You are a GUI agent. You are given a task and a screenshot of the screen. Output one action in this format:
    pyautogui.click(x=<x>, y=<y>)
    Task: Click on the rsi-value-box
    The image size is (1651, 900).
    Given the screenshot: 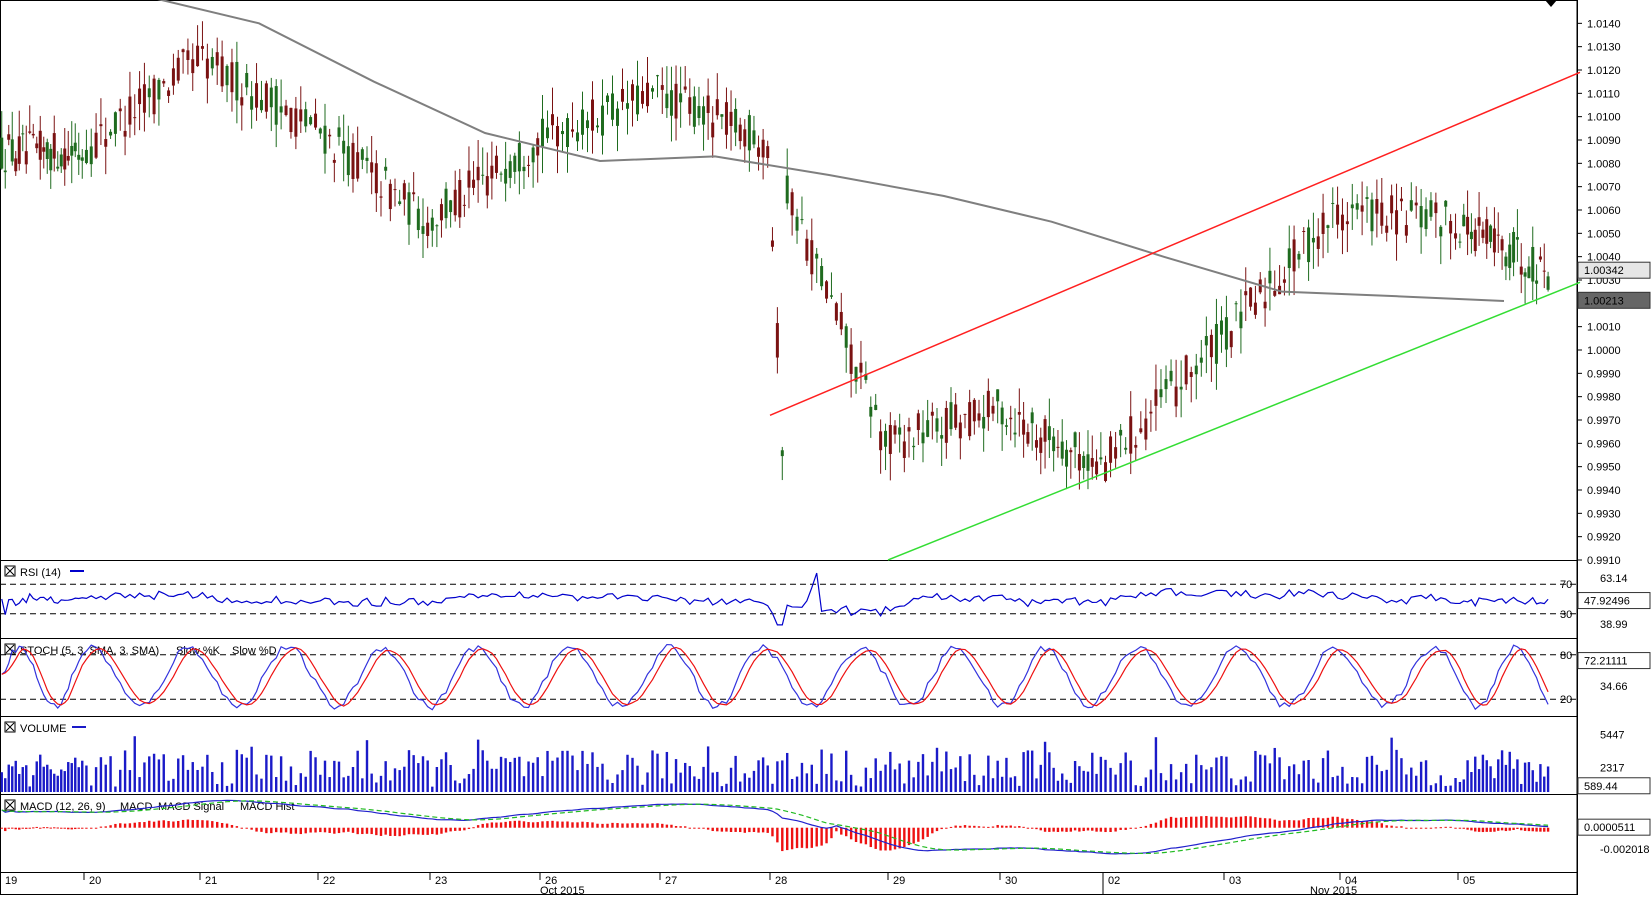 What is the action you would take?
    pyautogui.click(x=1614, y=601)
    